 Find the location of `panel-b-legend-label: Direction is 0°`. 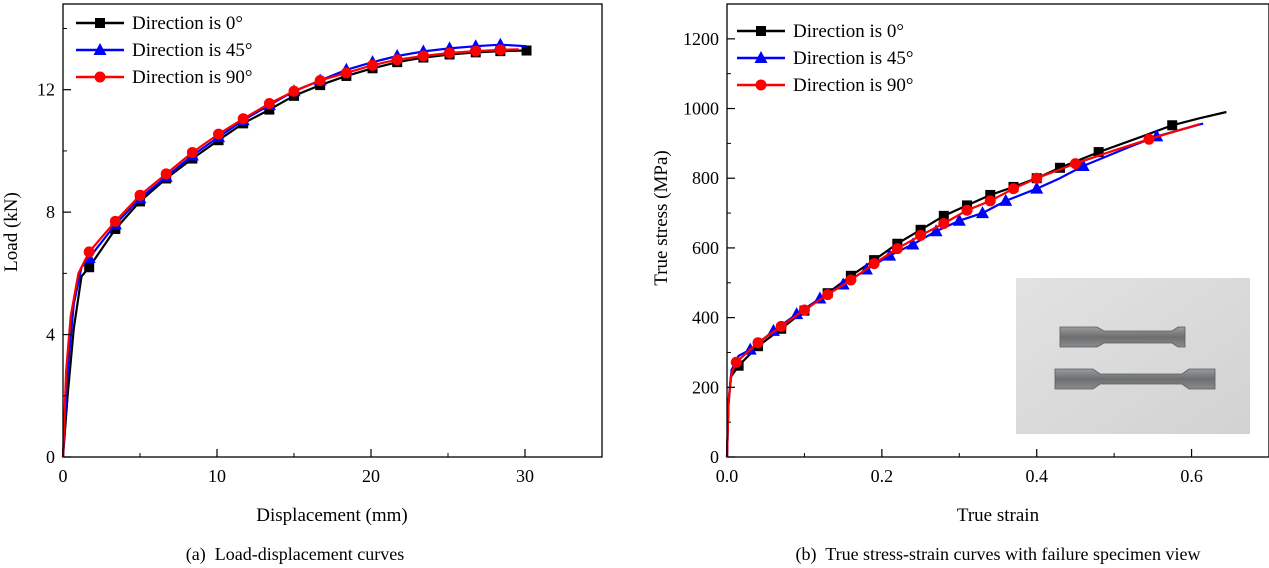

panel-b-legend-label: Direction is 0° is located at coordinates (848, 31).